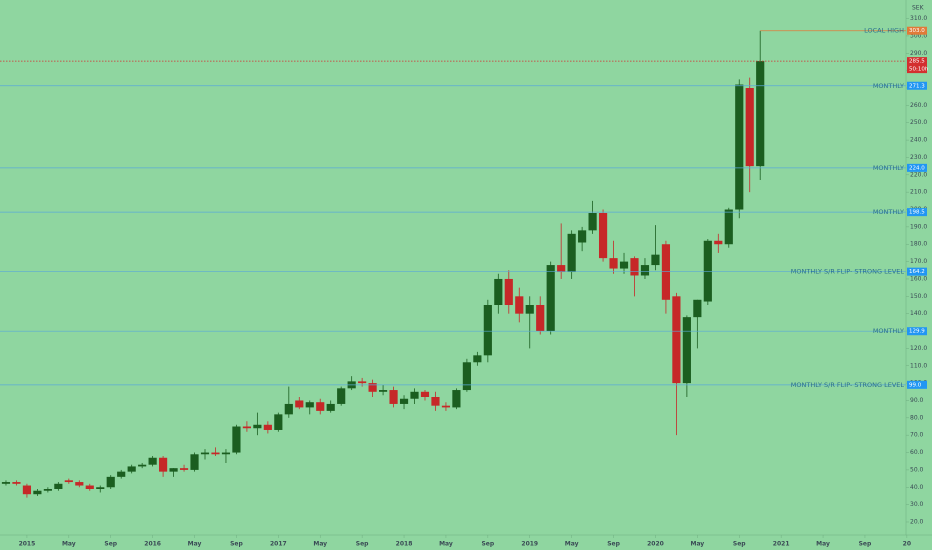 This screenshot has width=932, height=550. I want to click on local-high-price: 303.0, so click(917, 31).